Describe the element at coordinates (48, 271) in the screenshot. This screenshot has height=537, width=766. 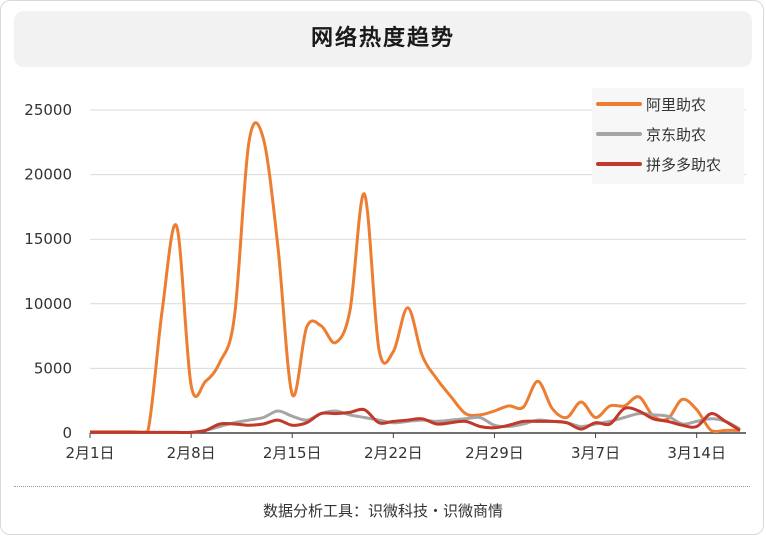
I see `y-axis-ticks: 0 5000 10000 15000 20000 25000` at that location.